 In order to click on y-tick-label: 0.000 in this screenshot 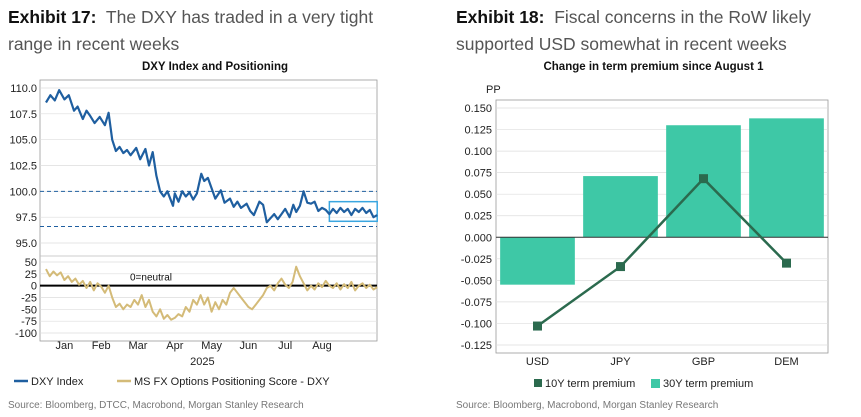, I will do `click(478, 238)`.